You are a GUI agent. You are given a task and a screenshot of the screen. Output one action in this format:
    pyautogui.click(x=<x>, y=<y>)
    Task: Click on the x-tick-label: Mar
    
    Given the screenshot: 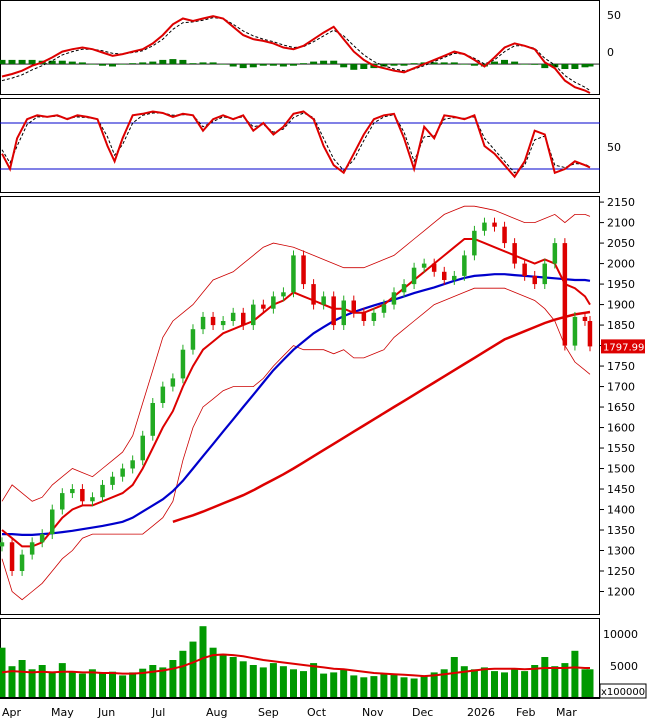 What is the action you would take?
    pyautogui.click(x=566, y=712)
    